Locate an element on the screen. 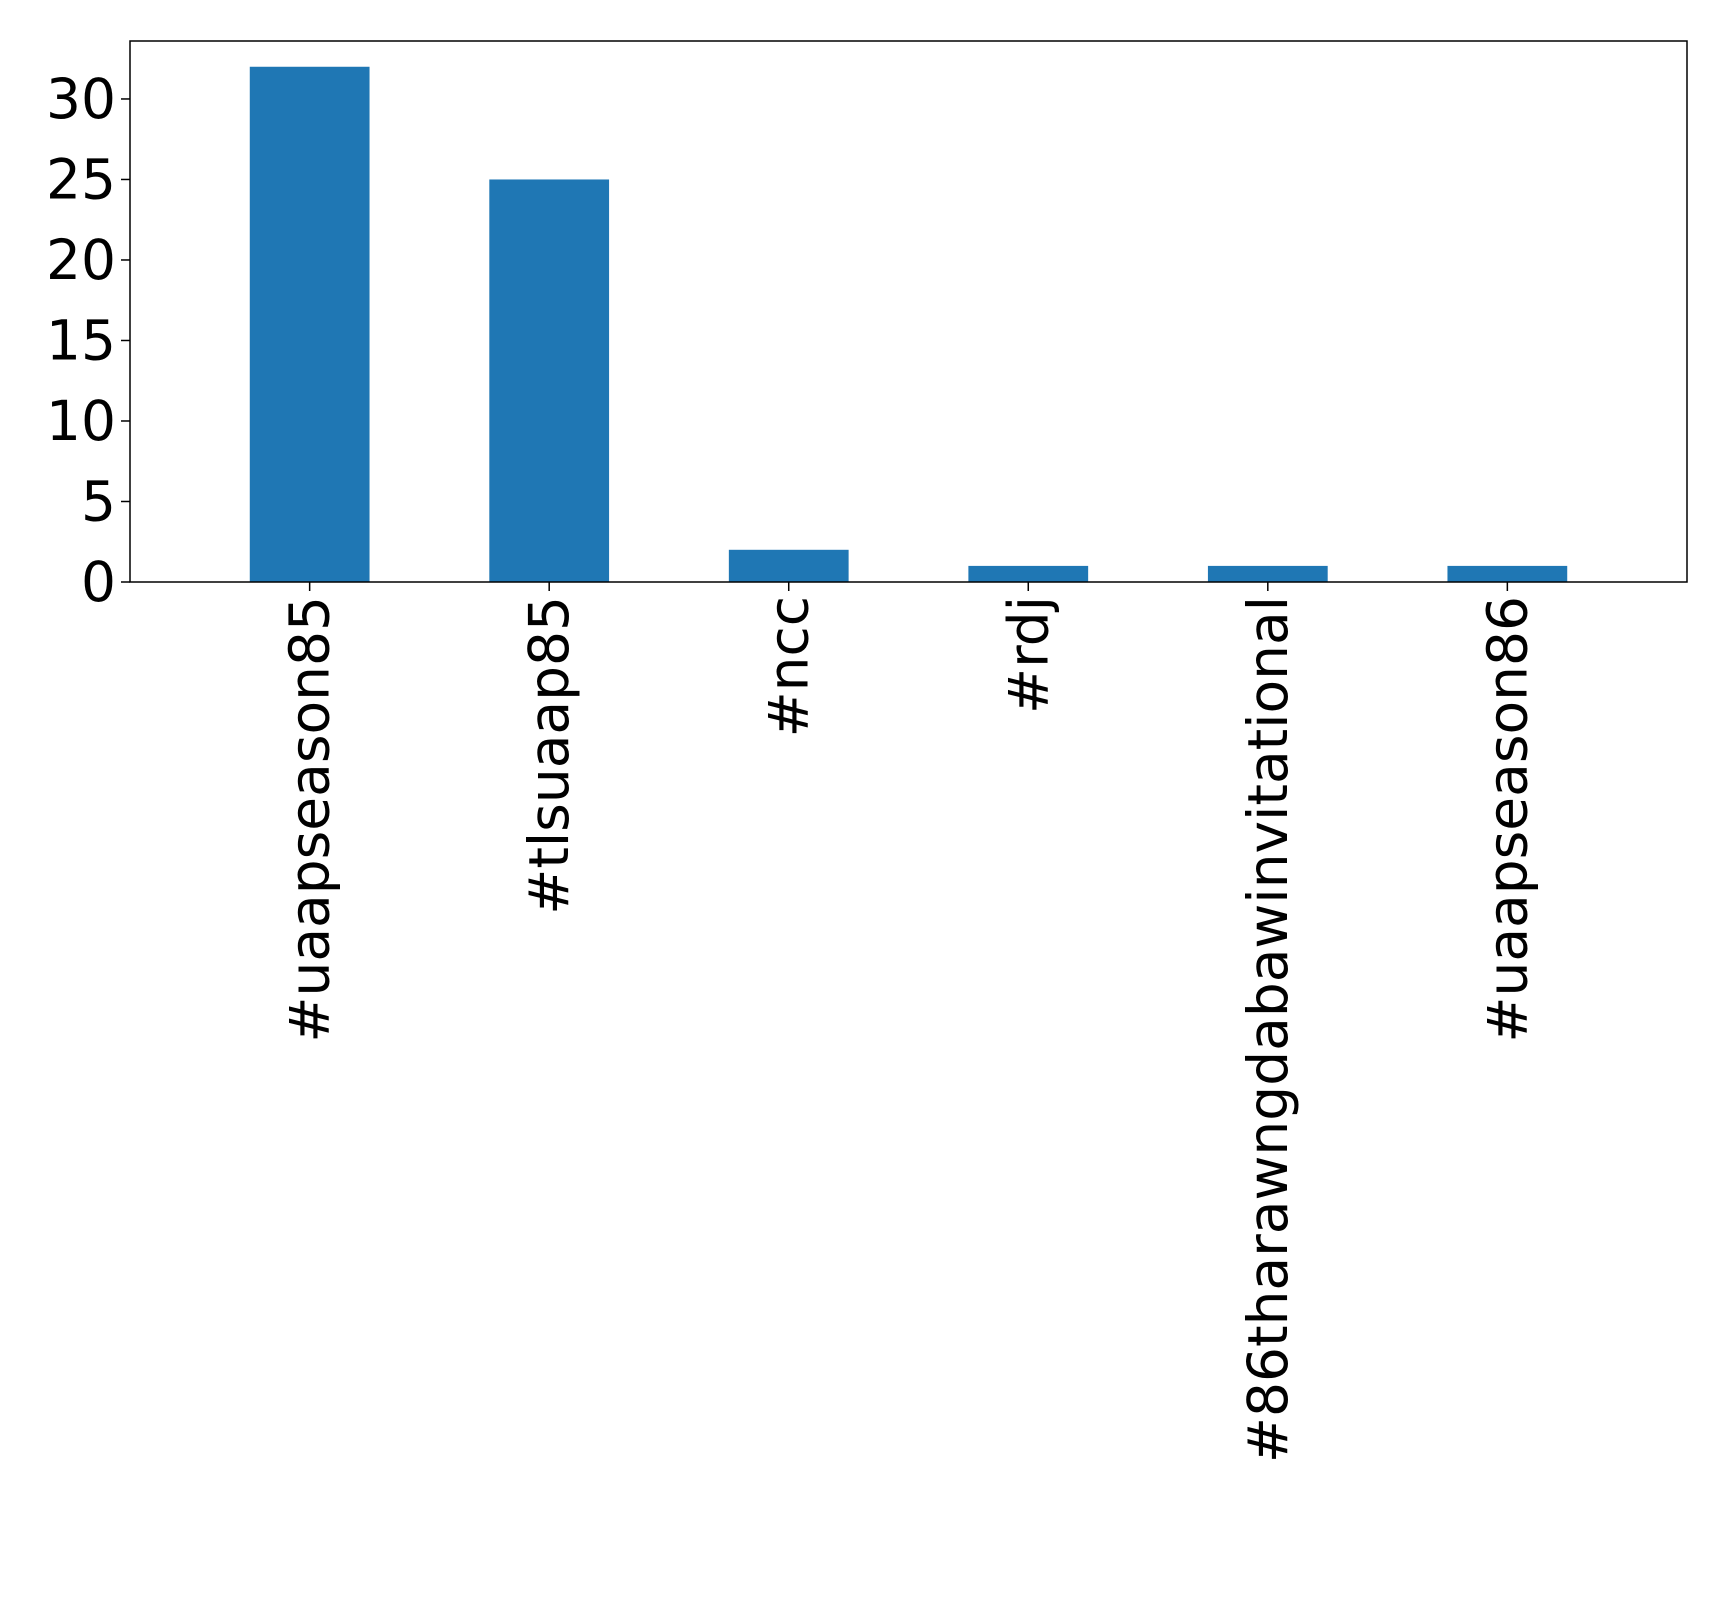 The height and width of the screenshot is (1613, 1719). y-tick-label: 15 is located at coordinates (81, 340).